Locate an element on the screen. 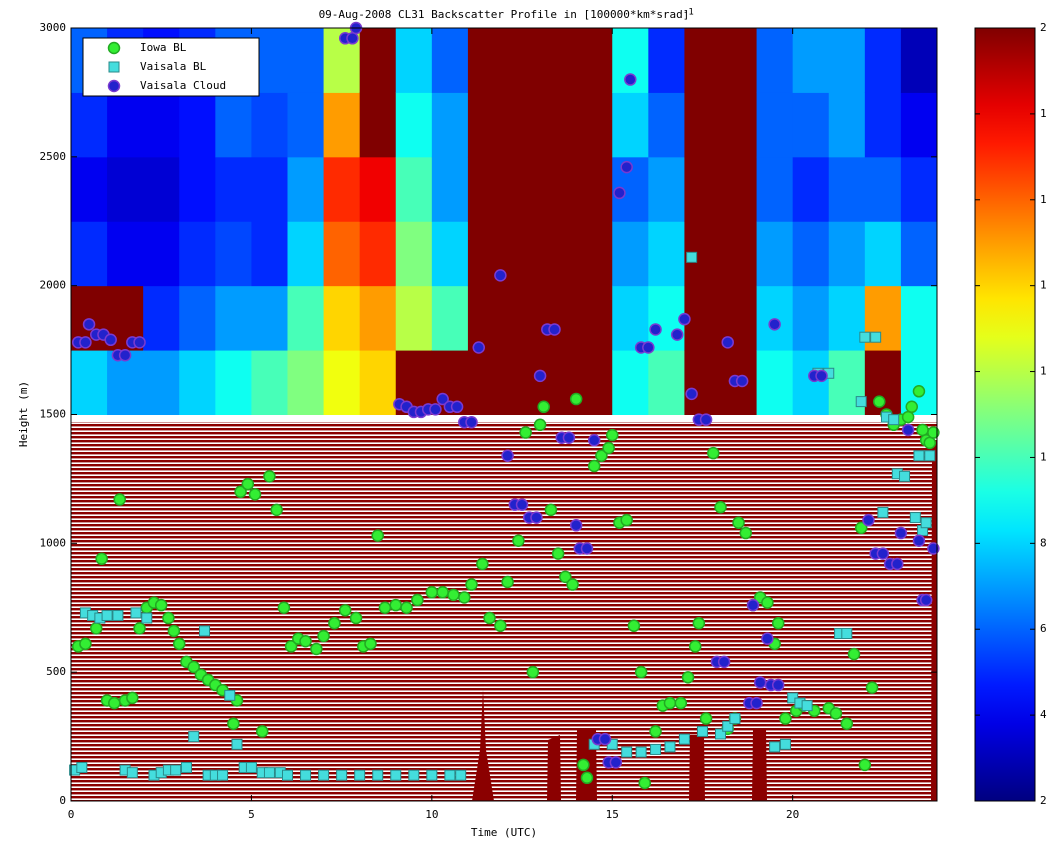 The image size is (1047, 849). y-tick-label: 2500 is located at coordinates (53, 156).